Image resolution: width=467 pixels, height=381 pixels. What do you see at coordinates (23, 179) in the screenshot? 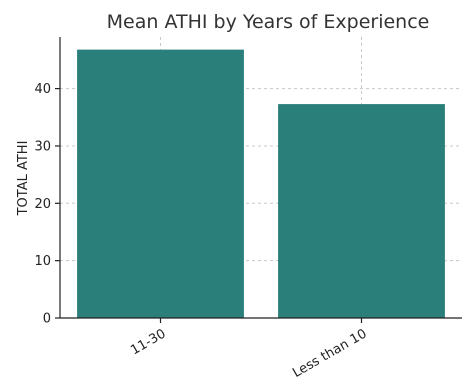
I see `y-axis-label: TOTAL ATHI` at bounding box center [23, 179].